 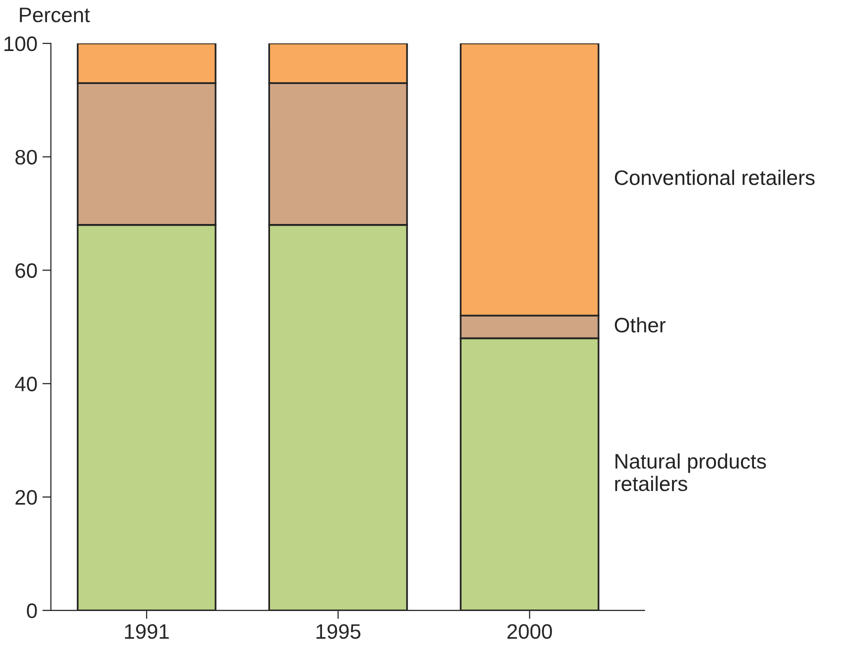 I want to click on series-label: Natural products retailers, so click(x=690, y=472).